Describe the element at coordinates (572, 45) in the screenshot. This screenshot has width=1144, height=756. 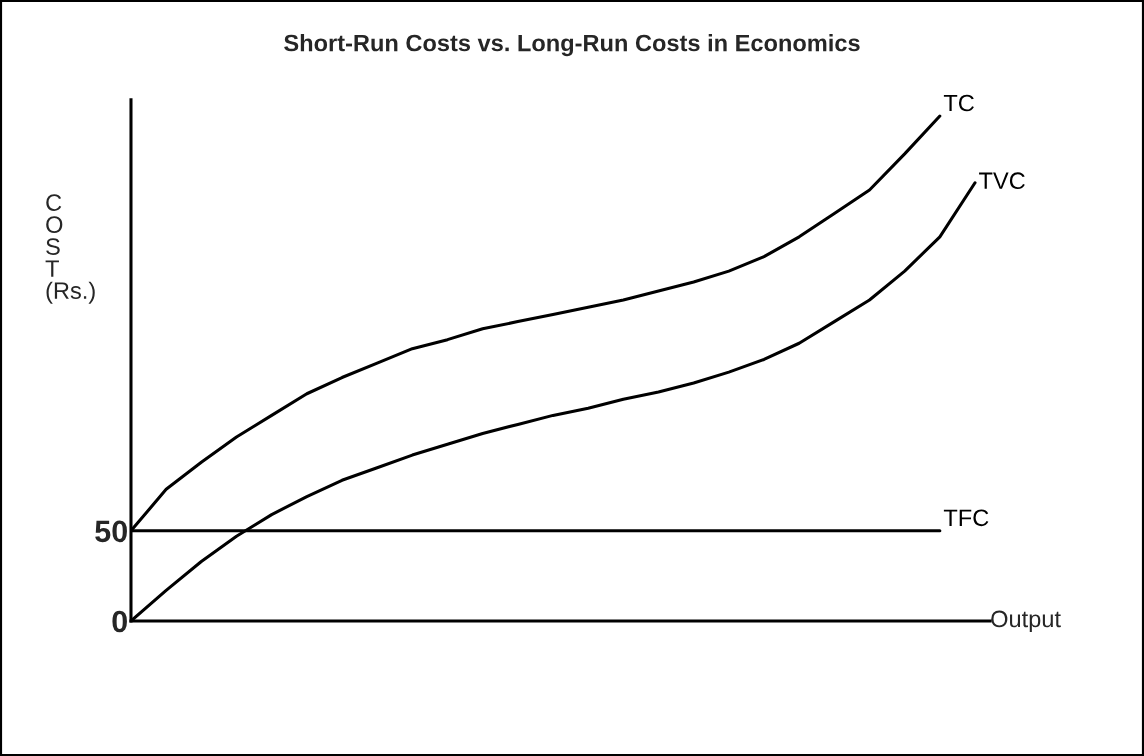
I see `chart-title: Short-Run Costs vs. Long-Run Costs in Economics` at that location.